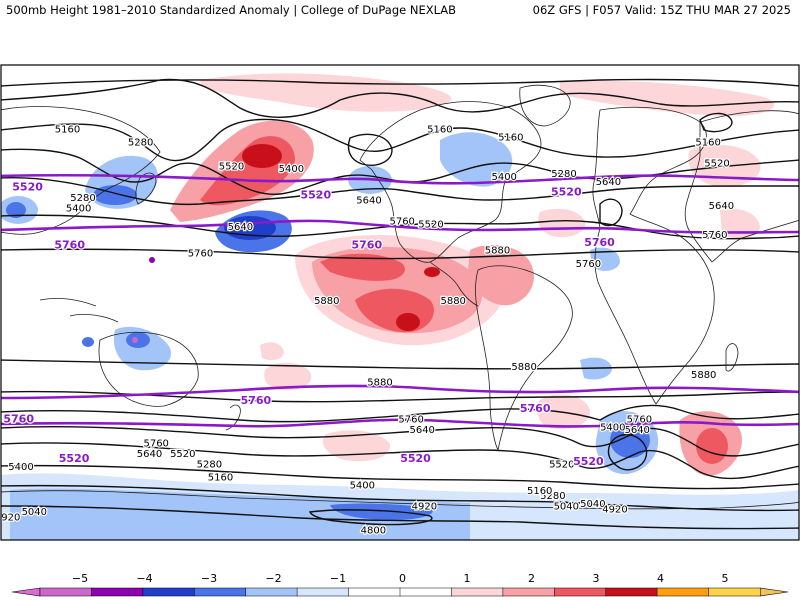 The height and width of the screenshot is (600, 800). Describe the element at coordinates (402, 578) in the screenshot. I see `colorbar-tick-label: 0` at that location.